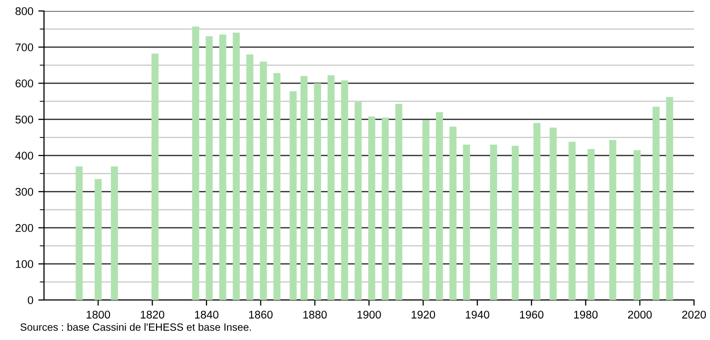 The image size is (710, 340). What do you see at coordinates (25, 264) in the screenshot?
I see `y-tick-label: 100` at bounding box center [25, 264].